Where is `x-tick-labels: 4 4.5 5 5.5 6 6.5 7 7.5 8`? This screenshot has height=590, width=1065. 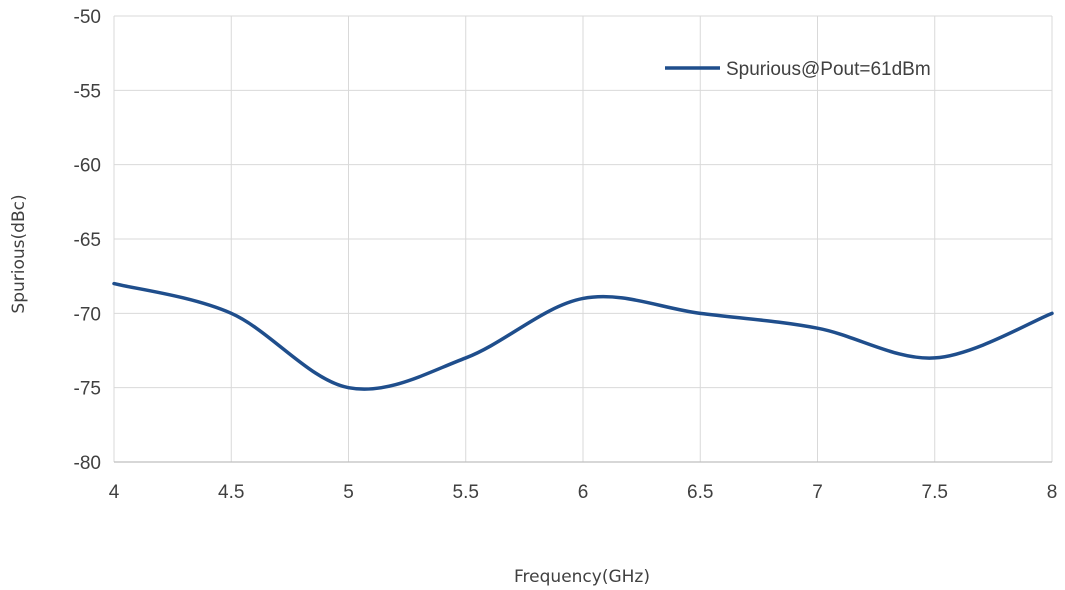 x-tick-labels: 4 4.5 5 5.5 6 6.5 7 7.5 8 is located at coordinates (583, 492).